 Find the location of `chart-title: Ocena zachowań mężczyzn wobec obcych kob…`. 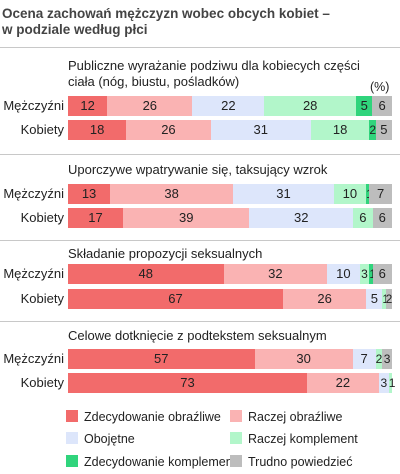

chart-title: Ocena zachowań mężczyzn wobec obcych kob… is located at coordinates (166, 21).